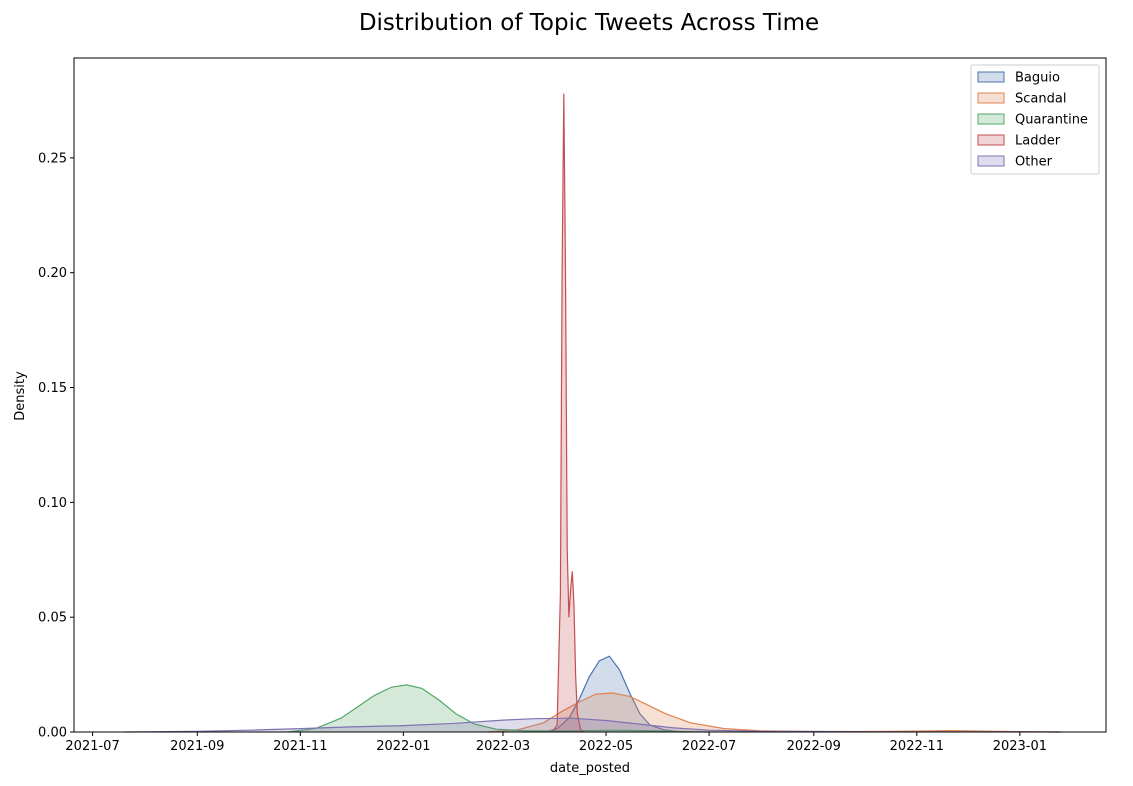  What do you see at coordinates (991, 77) in the screenshot?
I see `legend-swatch-baguio` at bounding box center [991, 77].